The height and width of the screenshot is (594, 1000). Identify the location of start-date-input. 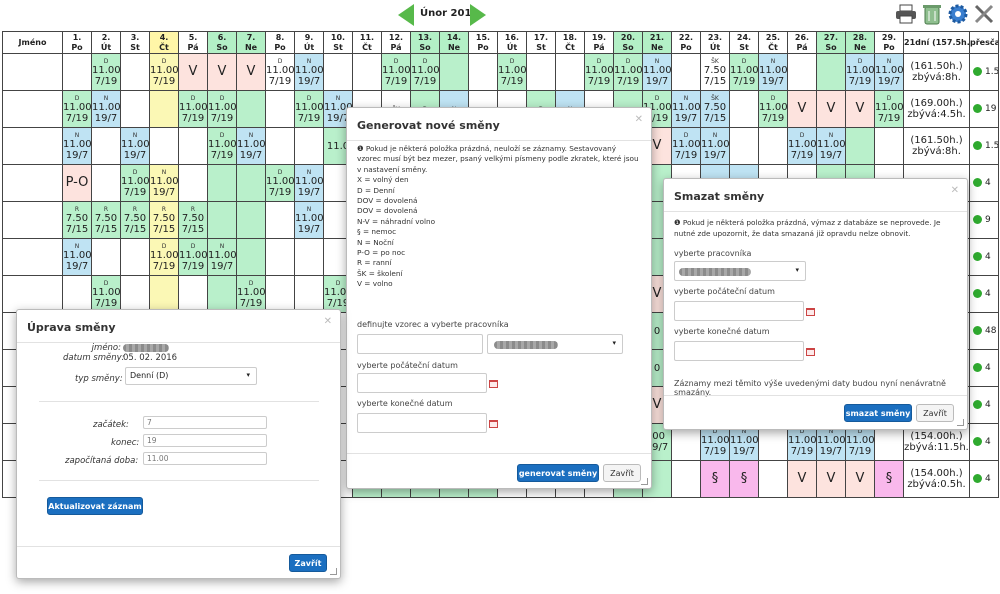
(739, 311).